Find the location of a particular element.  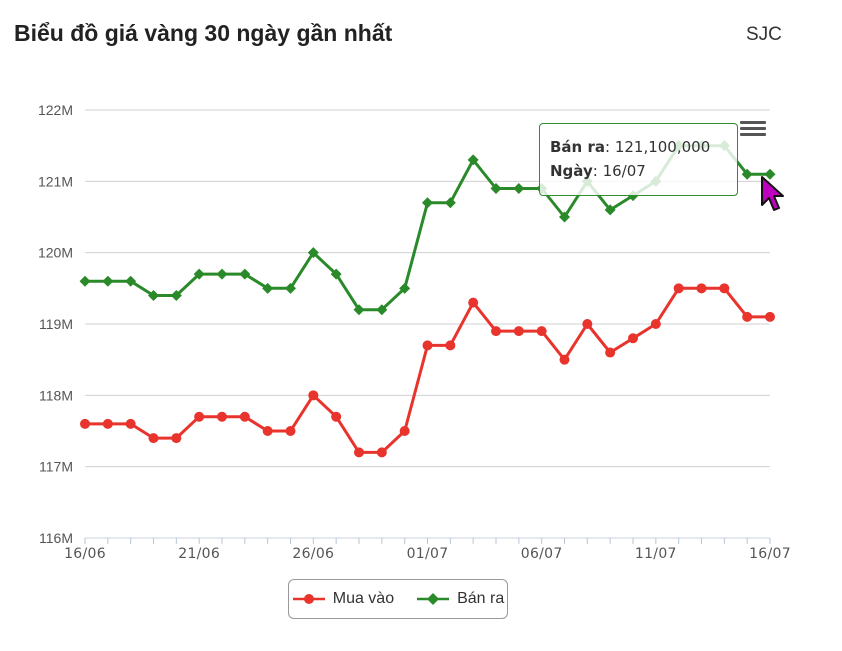

tooltip-date-row: Ngày: 16/07 is located at coordinates (598, 171).